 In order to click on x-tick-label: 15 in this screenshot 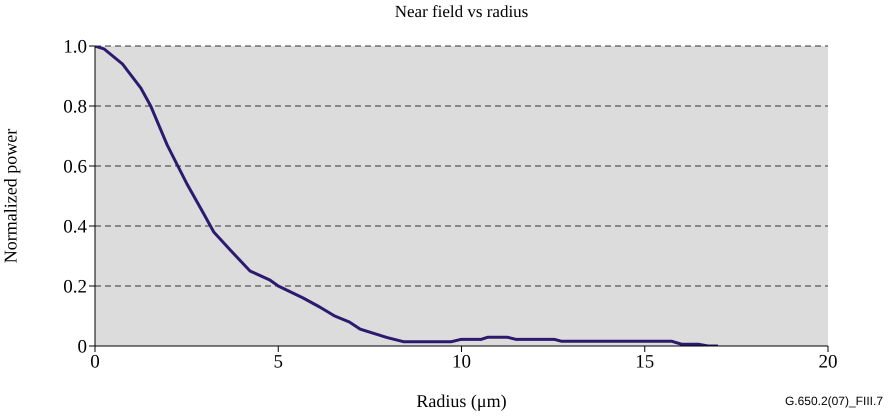, I will do `click(644, 361)`.